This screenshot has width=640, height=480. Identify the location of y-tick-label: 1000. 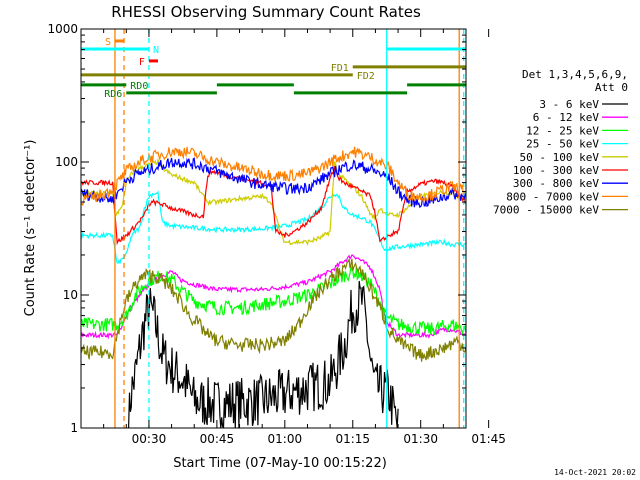
(62, 29).